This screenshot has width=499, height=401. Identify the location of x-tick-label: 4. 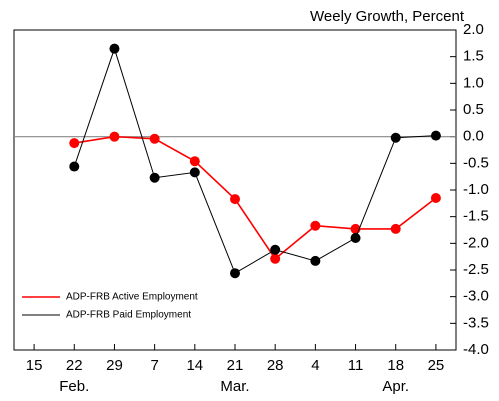
(315, 365).